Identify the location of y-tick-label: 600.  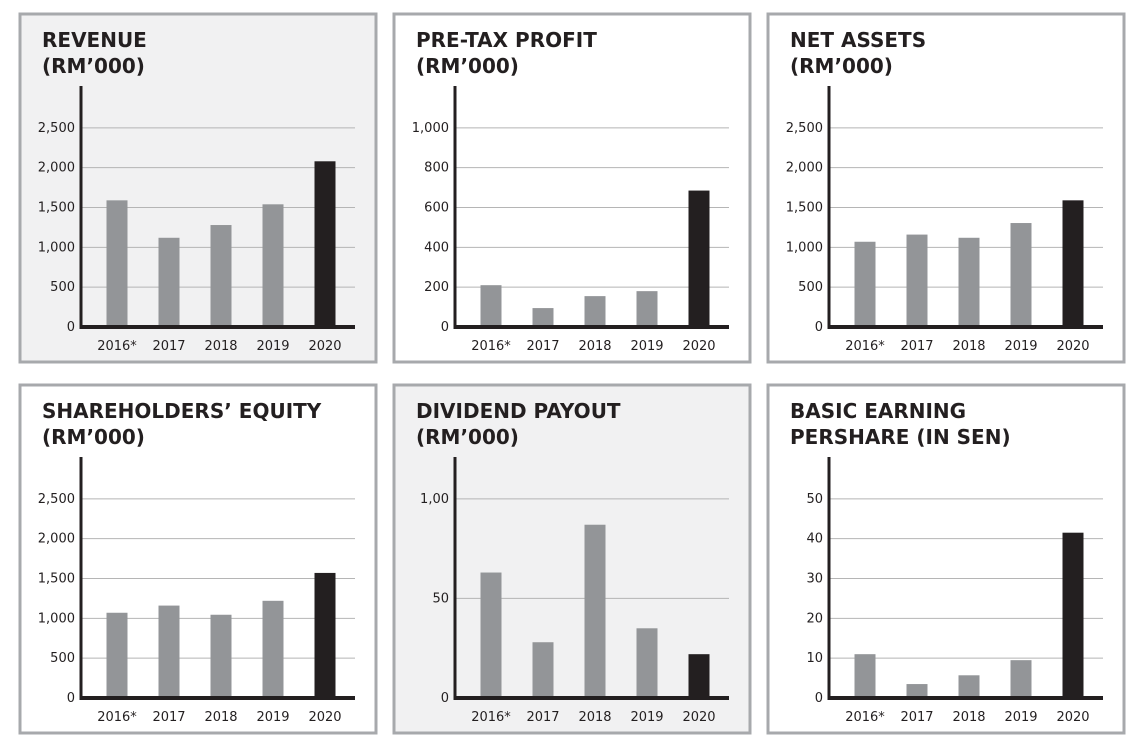
(436, 208).